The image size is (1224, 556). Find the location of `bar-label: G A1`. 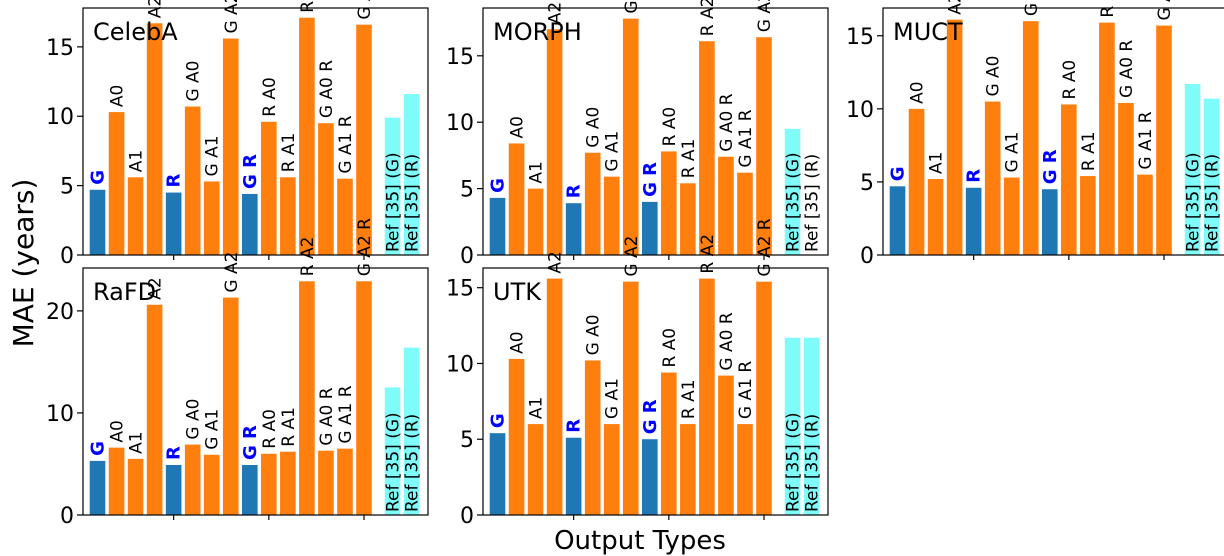

bar-label: G A1 is located at coordinates (613, 151).